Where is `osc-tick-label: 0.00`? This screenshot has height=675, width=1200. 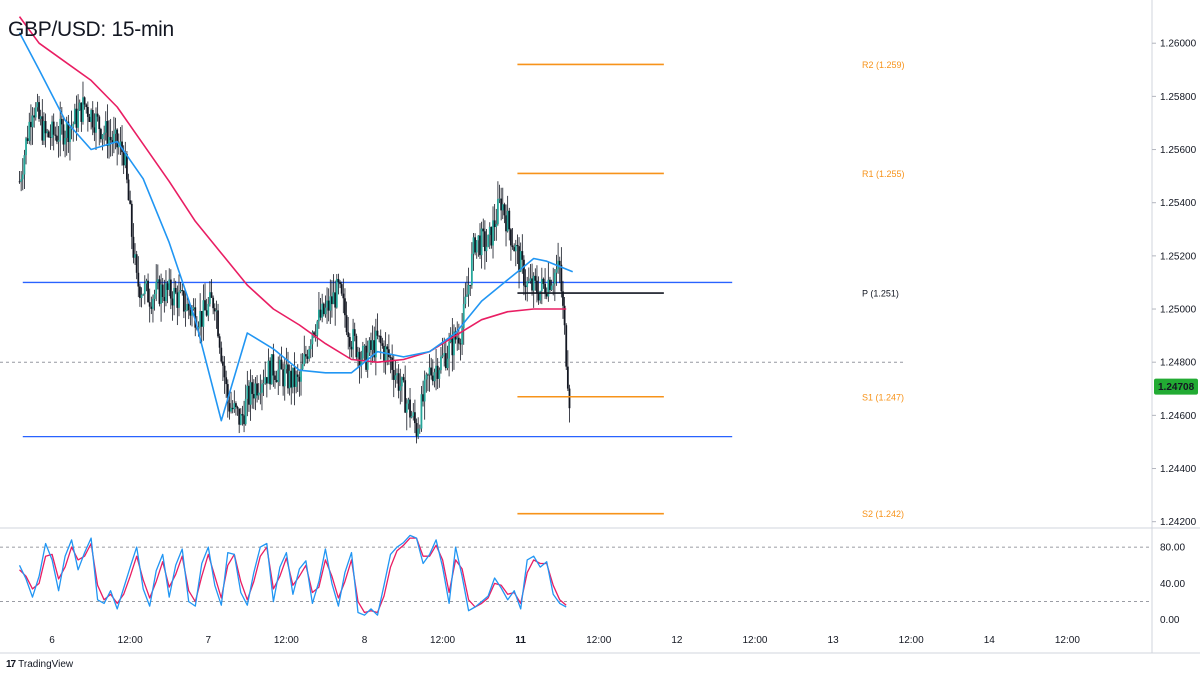
osc-tick-label: 0.00 is located at coordinates (1170, 620).